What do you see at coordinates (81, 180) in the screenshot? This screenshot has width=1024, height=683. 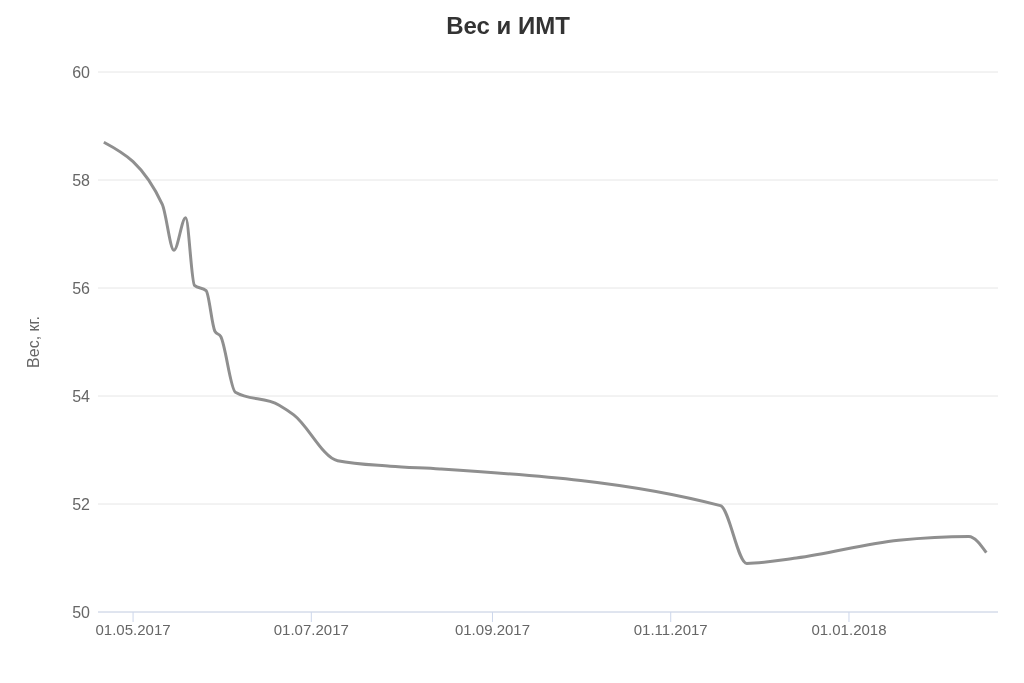 I see `y-tick-label: 58` at bounding box center [81, 180].